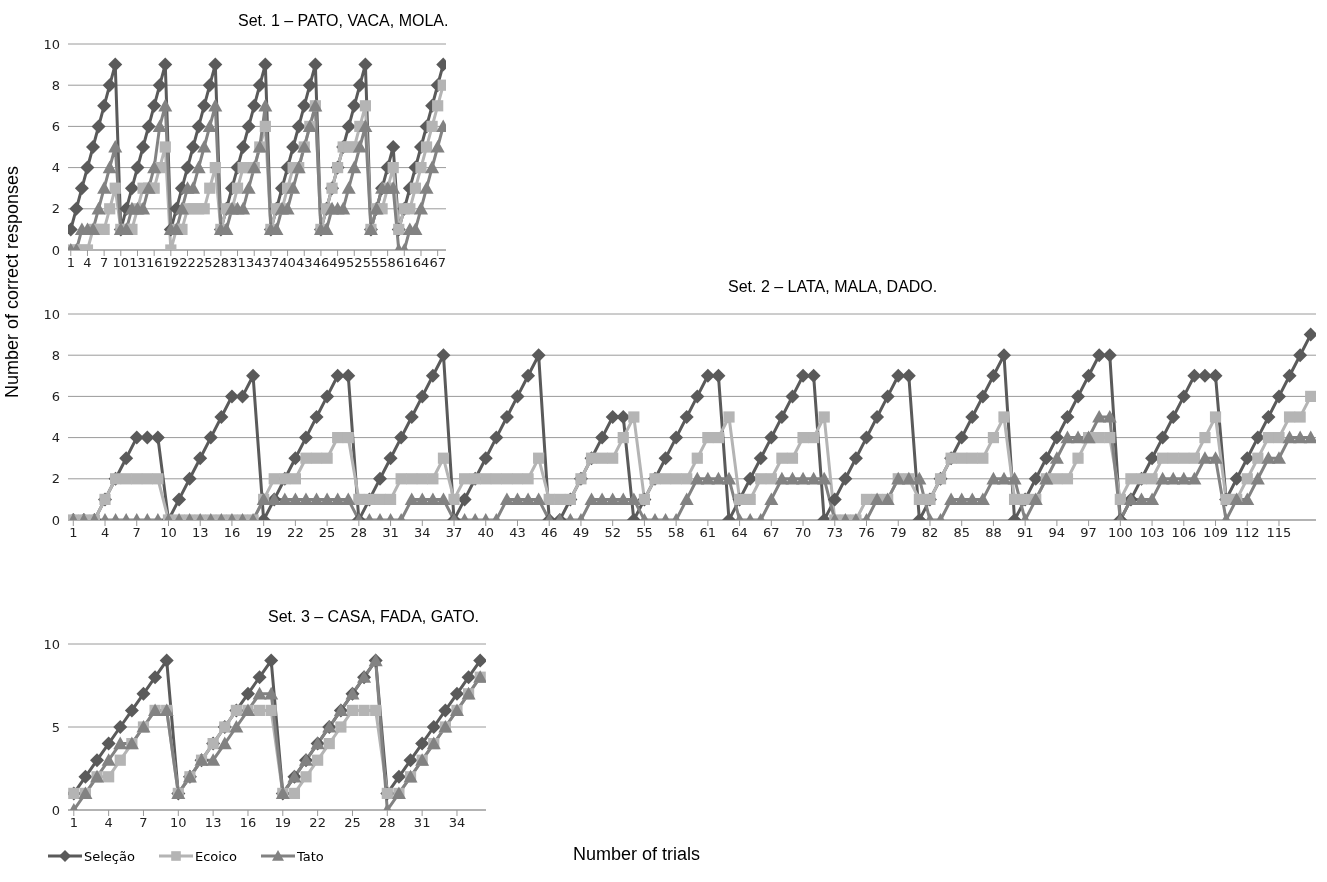  Describe the element at coordinates (87, 263) in the screenshot. I see `x-tick-label: 4` at that location.